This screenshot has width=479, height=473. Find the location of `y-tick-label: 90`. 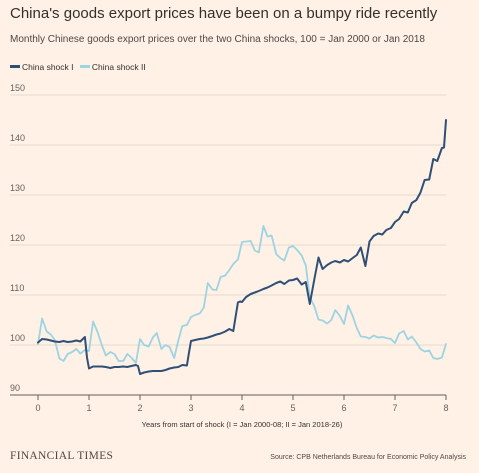

y-tick-label: 90 is located at coordinates (15, 388).